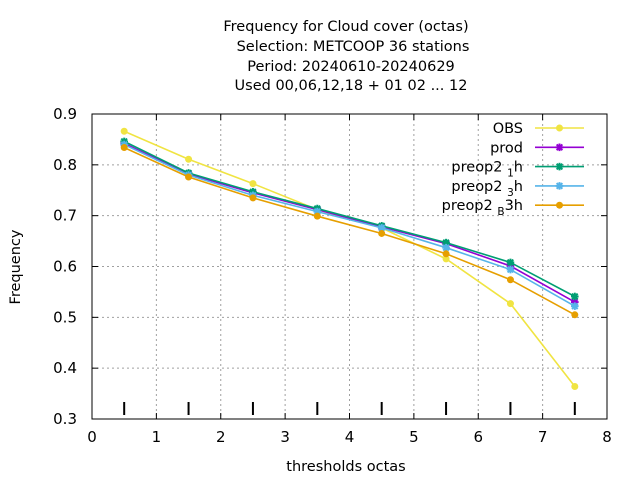 This screenshot has width=640, height=480. I want to click on legend-label: prod, so click(506, 148).